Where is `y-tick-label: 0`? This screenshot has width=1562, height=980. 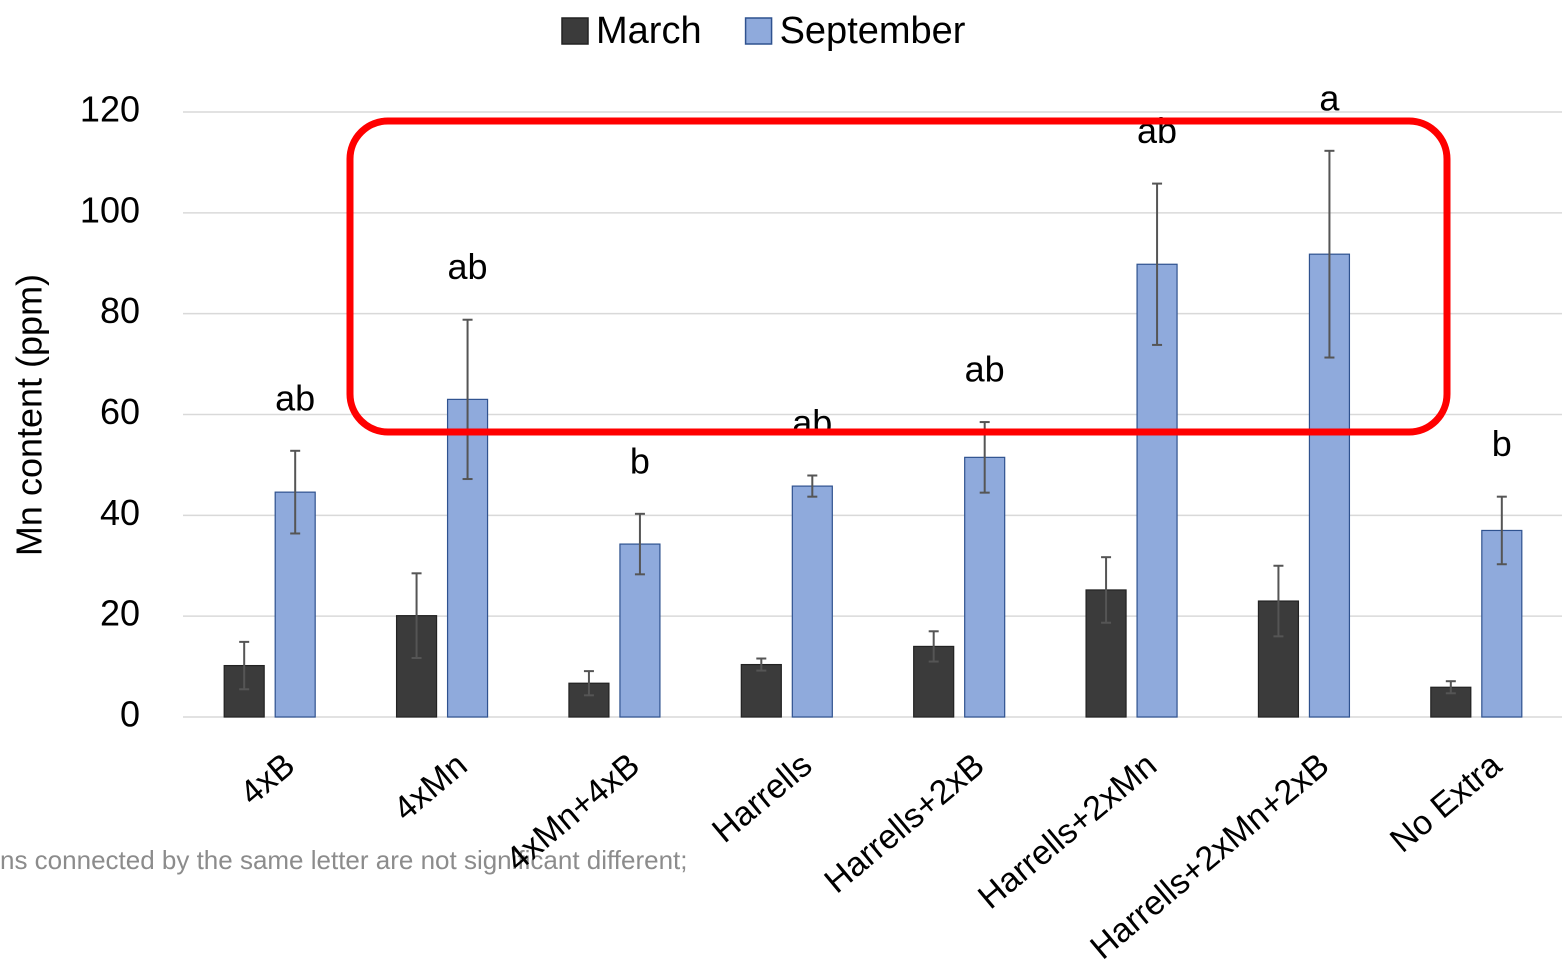 y-tick-label: 0 is located at coordinates (130, 714).